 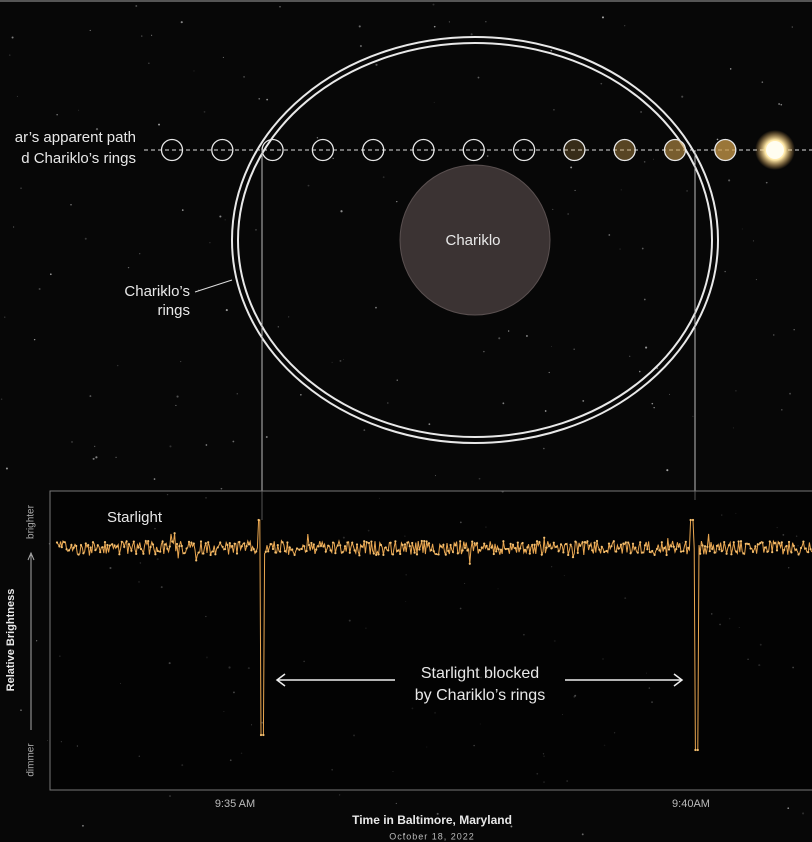 What do you see at coordinates (448, 150) in the screenshot?
I see `star-positions` at bounding box center [448, 150].